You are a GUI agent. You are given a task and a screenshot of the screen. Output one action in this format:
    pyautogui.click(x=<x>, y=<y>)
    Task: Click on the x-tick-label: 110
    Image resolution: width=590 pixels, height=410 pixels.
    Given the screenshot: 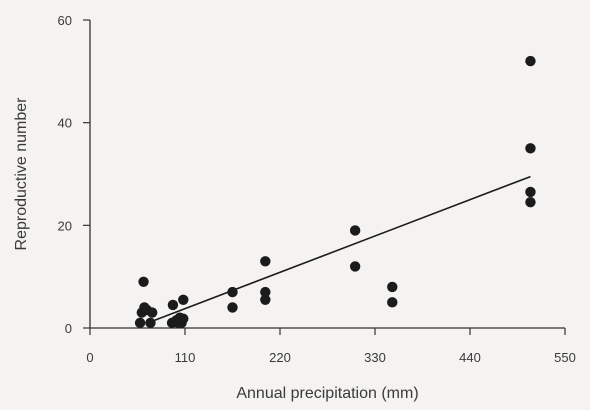 What is the action you would take?
    pyautogui.click(x=185, y=357)
    